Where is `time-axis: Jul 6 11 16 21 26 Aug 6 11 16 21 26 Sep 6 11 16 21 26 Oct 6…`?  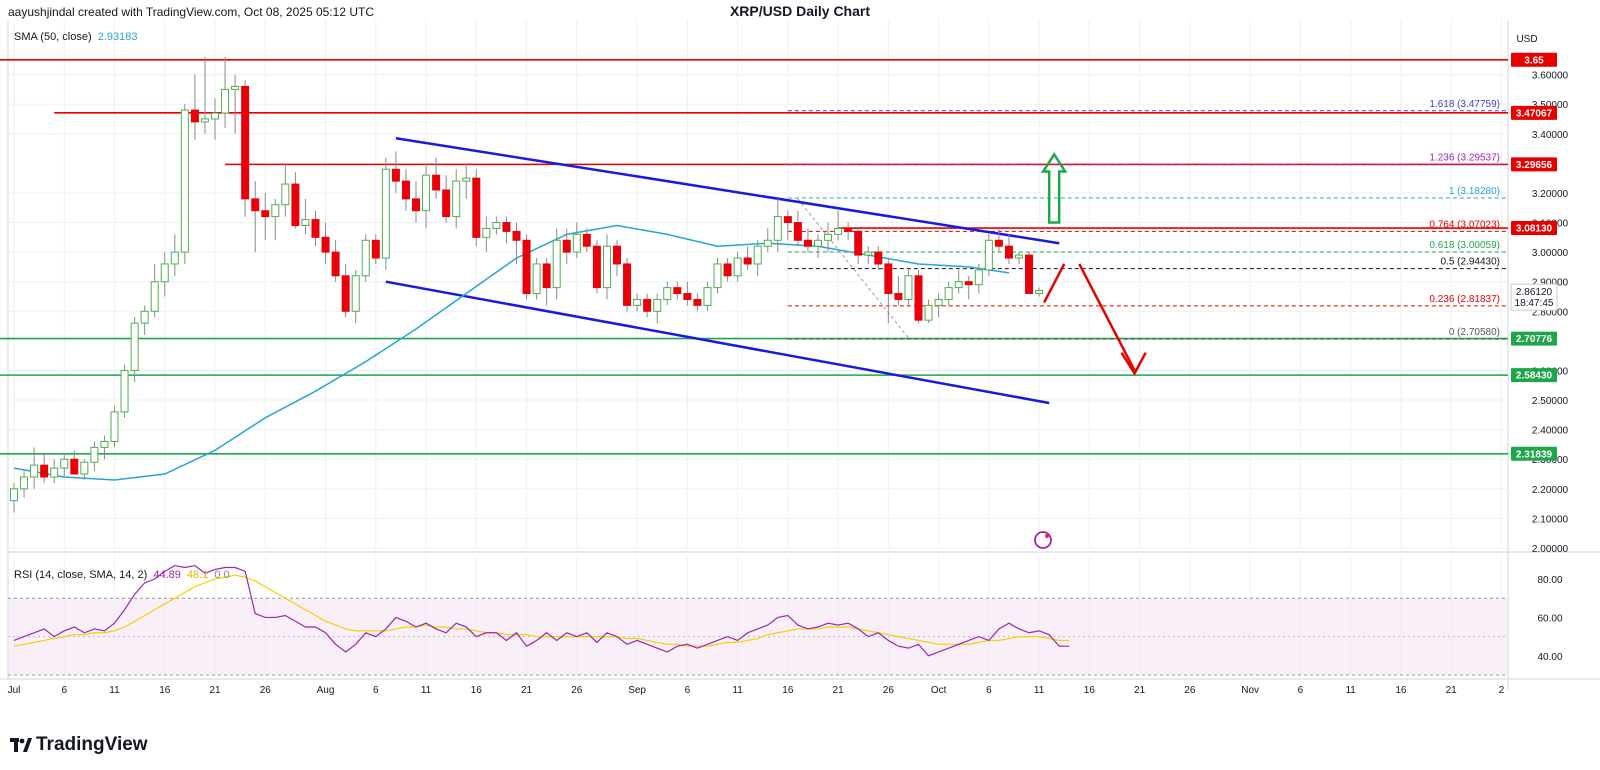 time-axis: Jul 6 11 16 21 26 Aug 6 11 16 21 26 Sep 6 11 16 21 26 Oct 6… is located at coordinates (756, 690).